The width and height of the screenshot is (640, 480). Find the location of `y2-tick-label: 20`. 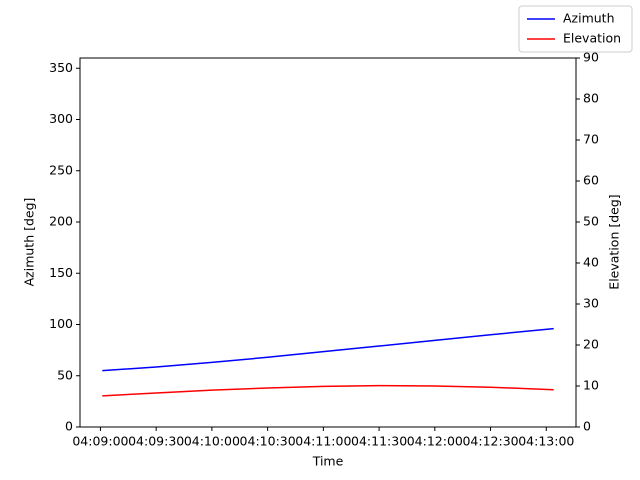

y2-tick-label: 20 is located at coordinates (591, 344).